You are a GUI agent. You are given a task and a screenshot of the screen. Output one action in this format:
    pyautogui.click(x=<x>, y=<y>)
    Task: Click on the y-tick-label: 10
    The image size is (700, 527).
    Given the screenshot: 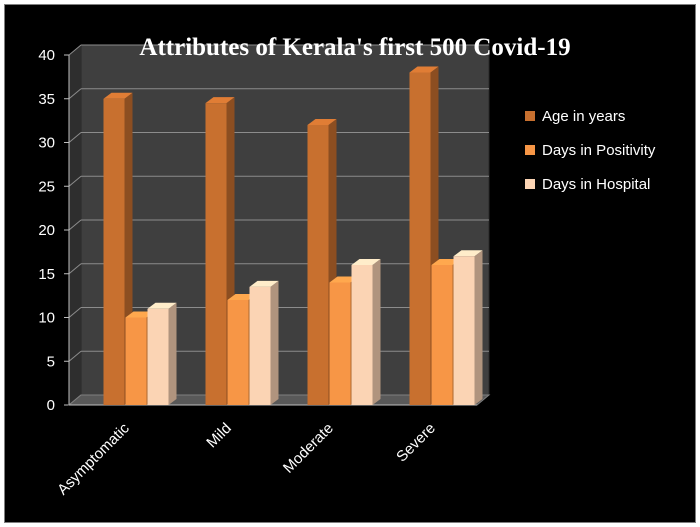 What is the action you would take?
    pyautogui.click(x=46, y=318)
    